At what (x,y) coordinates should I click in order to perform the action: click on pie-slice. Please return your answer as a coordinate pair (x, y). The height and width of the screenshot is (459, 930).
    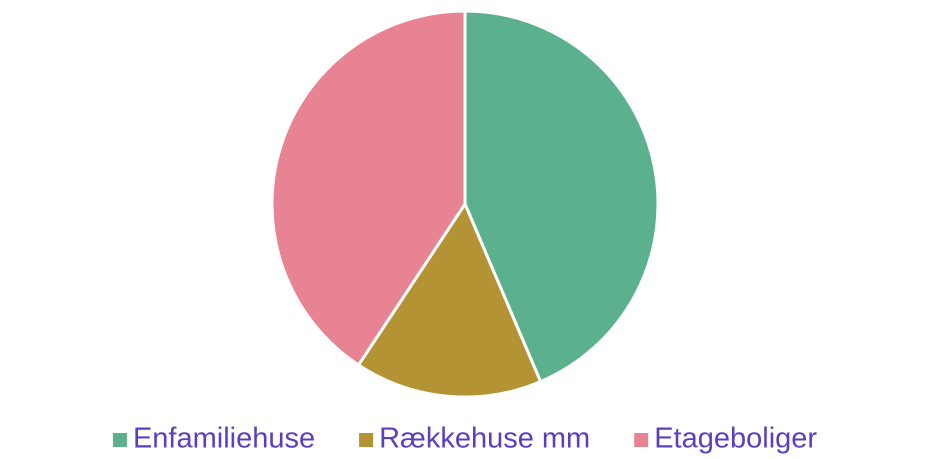
    Looking at the image, I should click on (449, 299).